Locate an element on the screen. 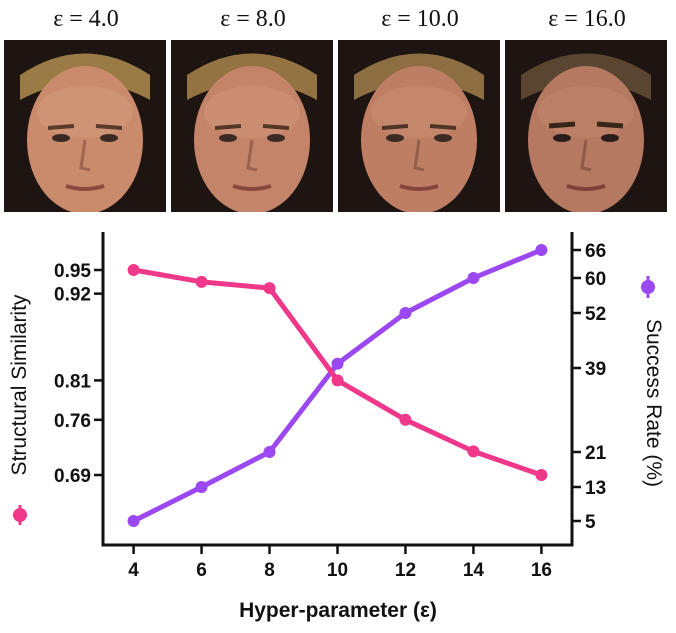  left-tick-label: 0.69 is located at coordinates (72, 476).